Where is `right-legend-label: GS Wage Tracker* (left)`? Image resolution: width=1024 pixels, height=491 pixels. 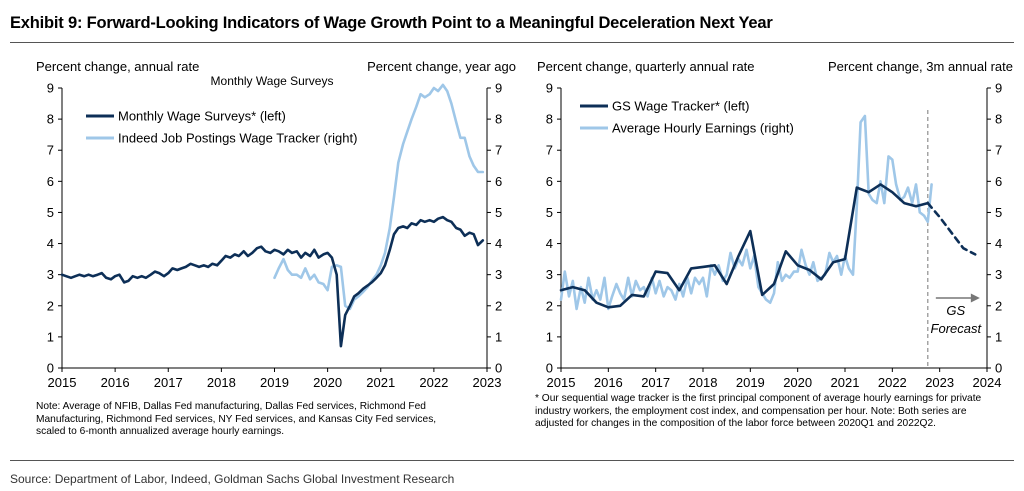
right-legend-label: GS Wage Tracker* (left) is located at coordinates (681, 106).